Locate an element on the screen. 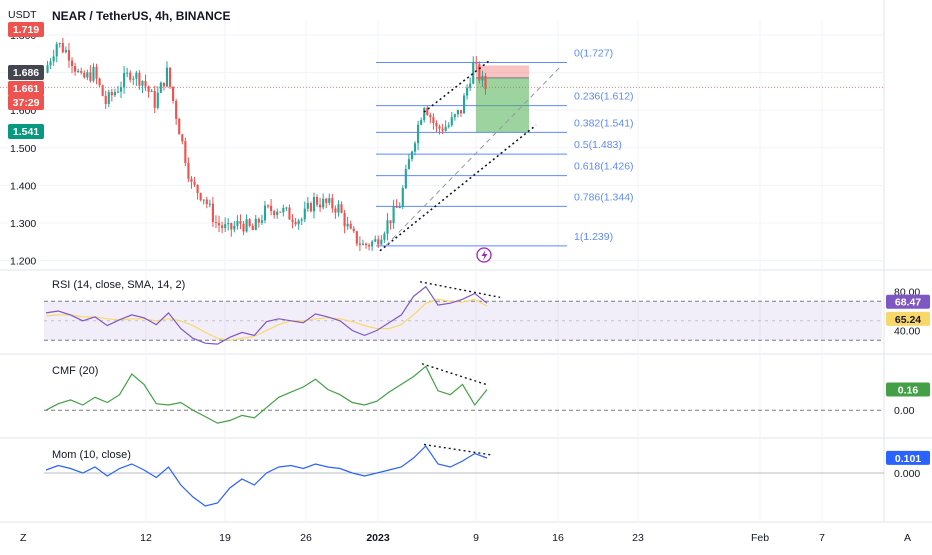  channel-midline is located at coordinates (474, 155).